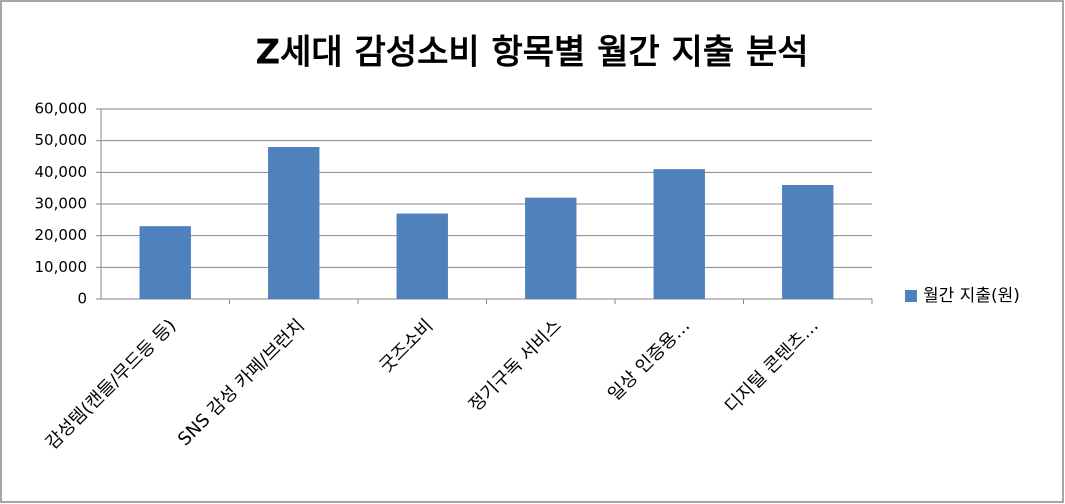  Describe the element at coordinates (61, 235) in the screenshot. I see `y-tick-label: 20,000` at that location.